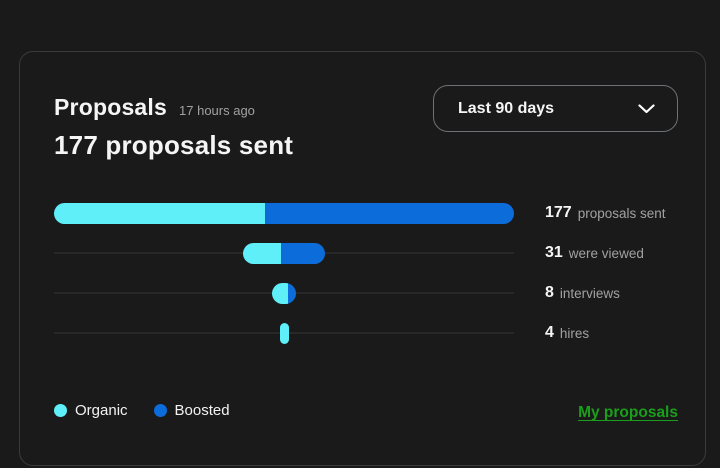 This screenshot has width=720, height=468. I want to click on legend-item-boosted: Boosted, so click(191, 410).